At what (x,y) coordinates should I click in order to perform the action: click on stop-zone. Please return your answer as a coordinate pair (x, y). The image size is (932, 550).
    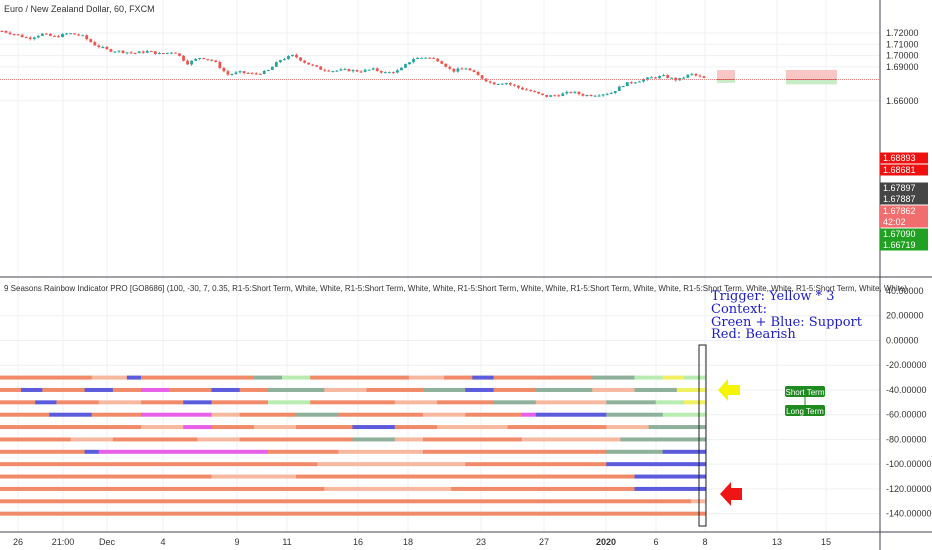
    Looking at the image, I should click on (811, 74).